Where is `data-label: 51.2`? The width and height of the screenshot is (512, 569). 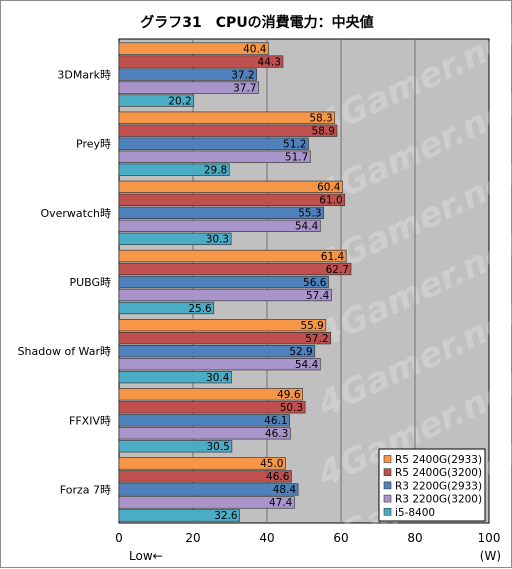
data-label: 51.2 is located at coordinates (294, 145).